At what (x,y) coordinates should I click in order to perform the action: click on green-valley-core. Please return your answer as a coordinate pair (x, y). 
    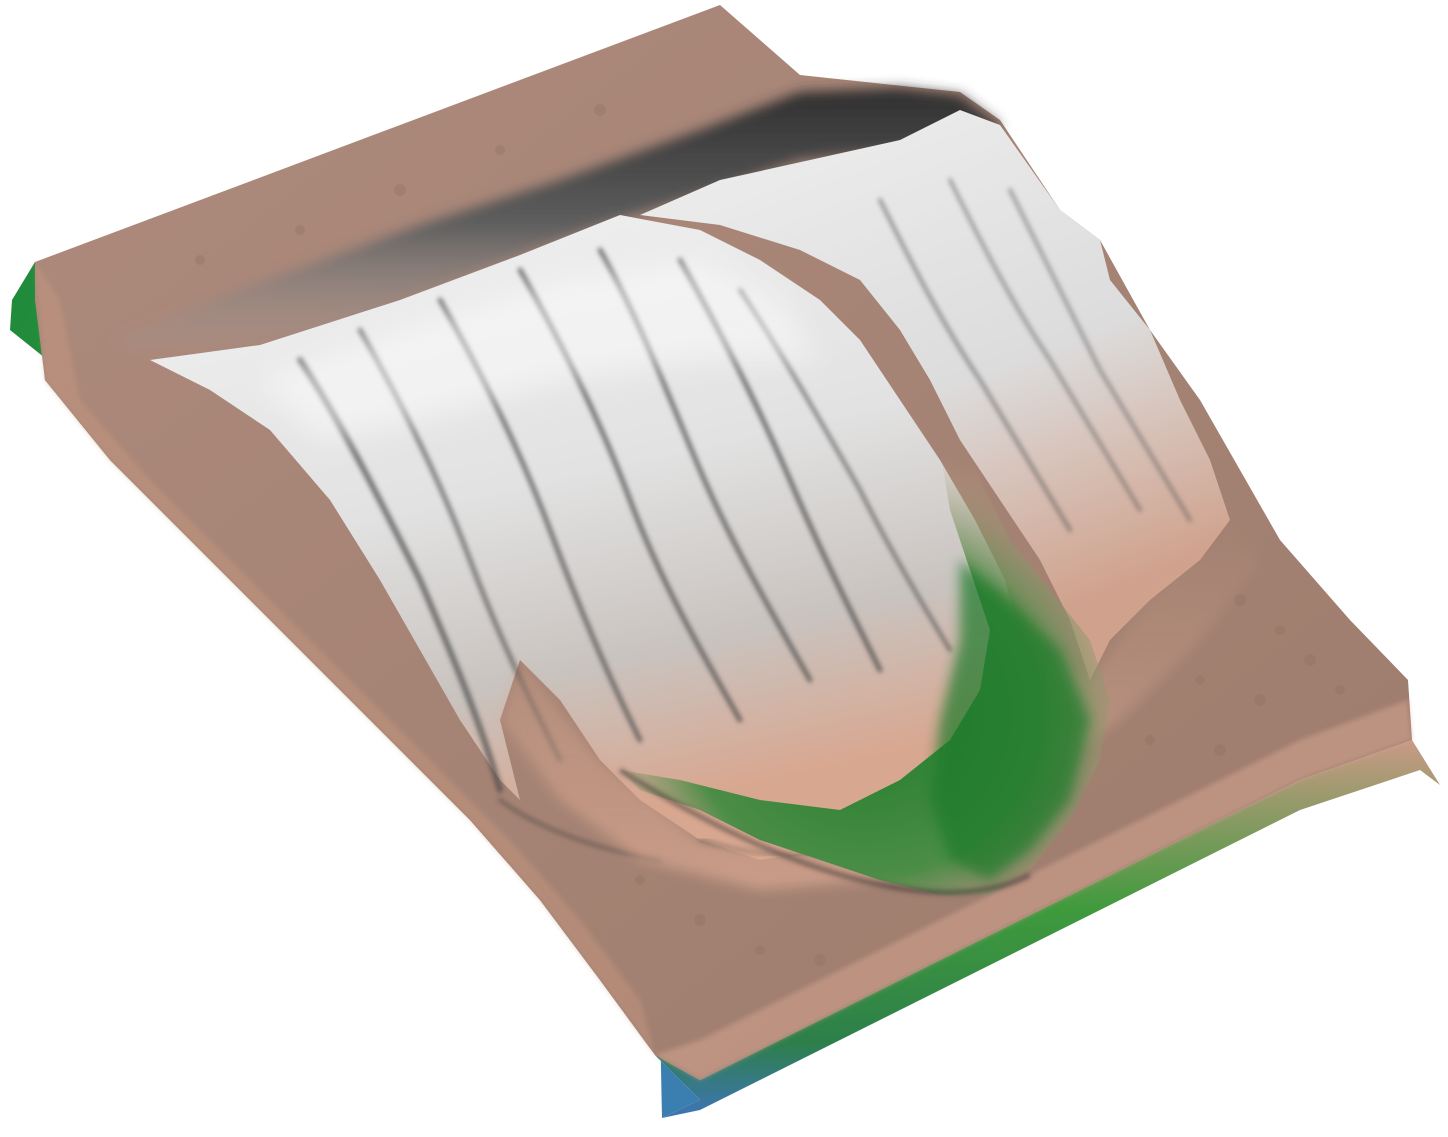
    Looking at the image, I should click on (1010, 720).